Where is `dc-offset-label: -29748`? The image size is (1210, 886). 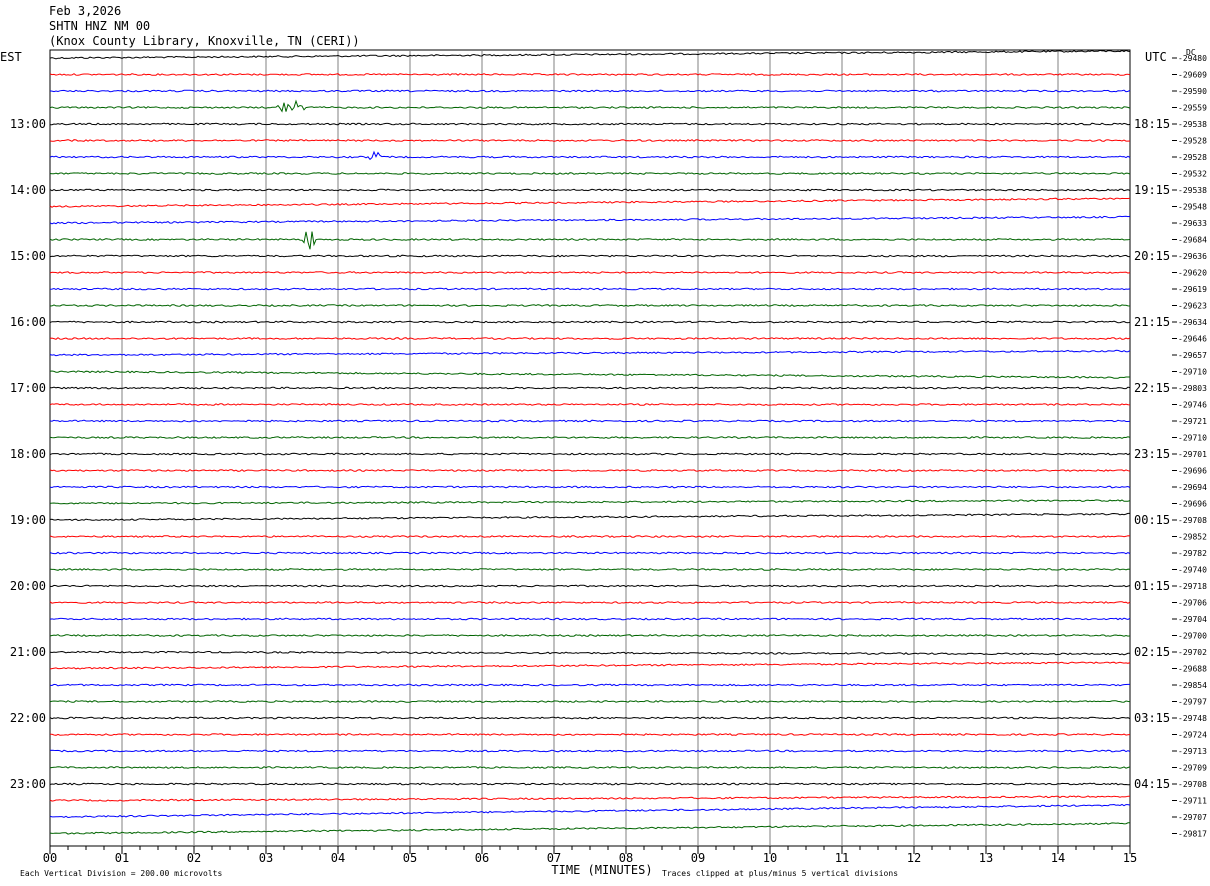 dc-offset-label: -29748 is located at coordinates (1192, 718).